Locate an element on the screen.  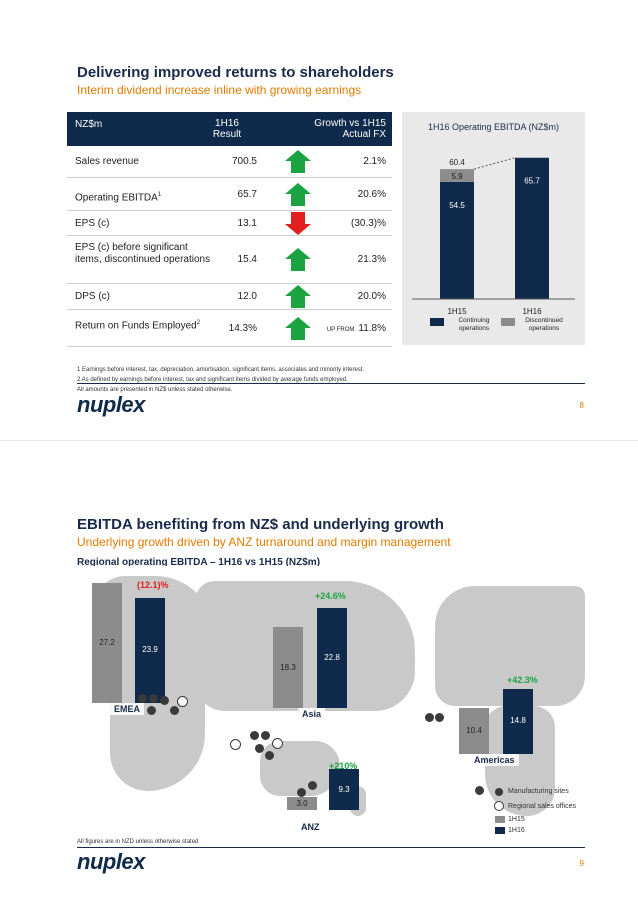
region-label-anz: ANZ is located at coordinates (310, 827).